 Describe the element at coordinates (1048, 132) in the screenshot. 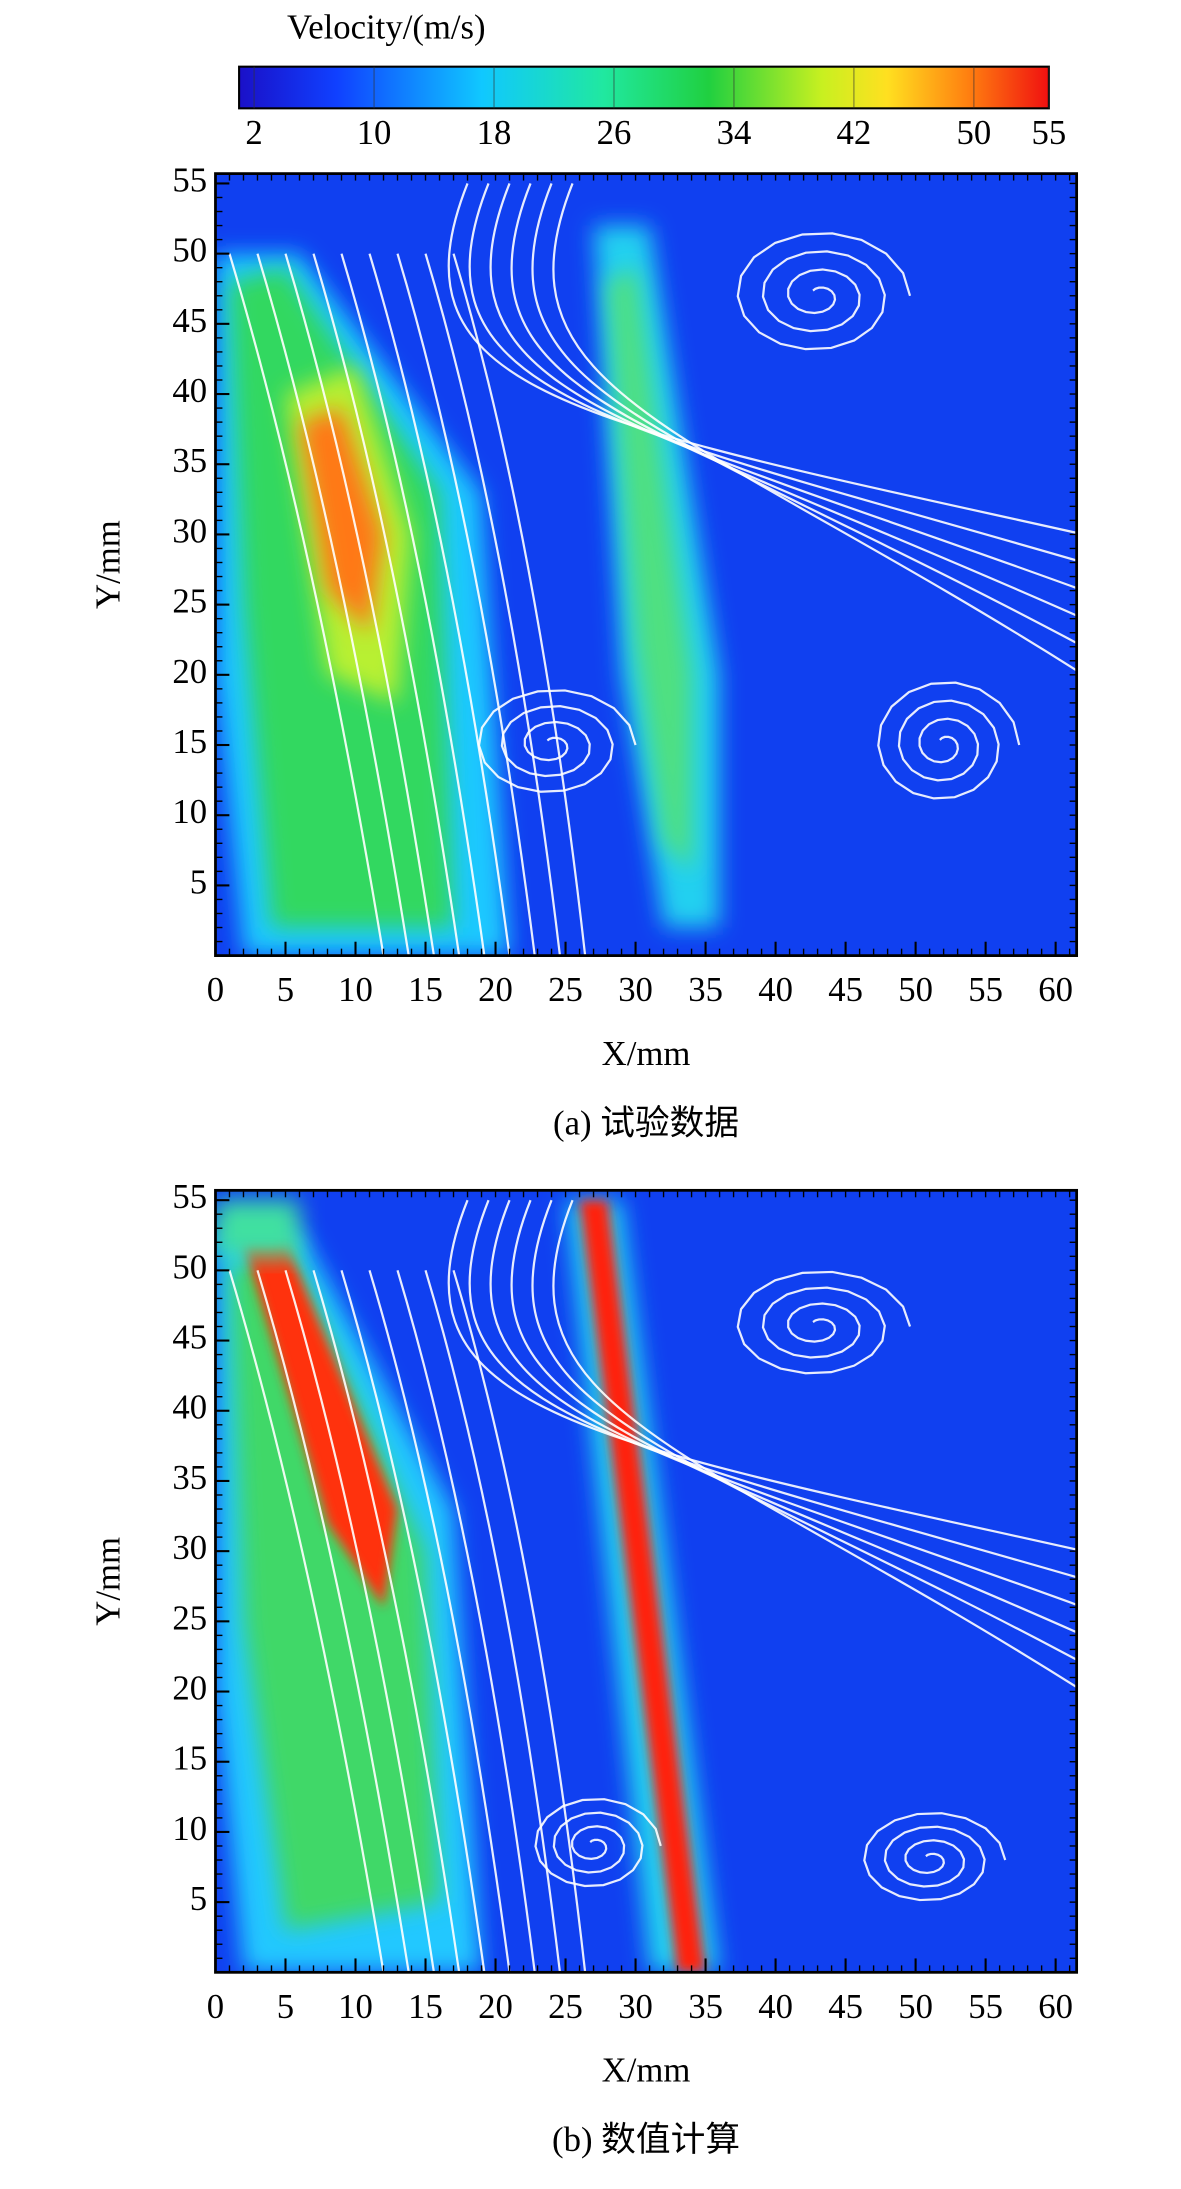

I see `colorbar-tick-label: 55` at that location.